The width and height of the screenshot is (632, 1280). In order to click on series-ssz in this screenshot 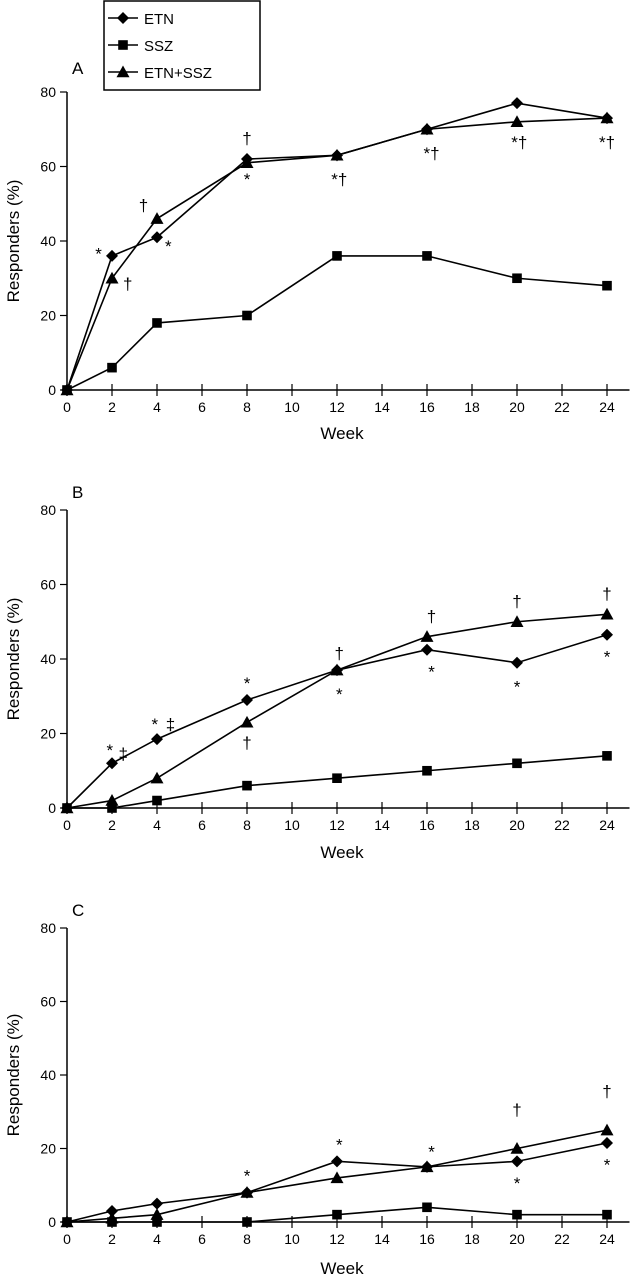, I will do `click(337, 323)`.